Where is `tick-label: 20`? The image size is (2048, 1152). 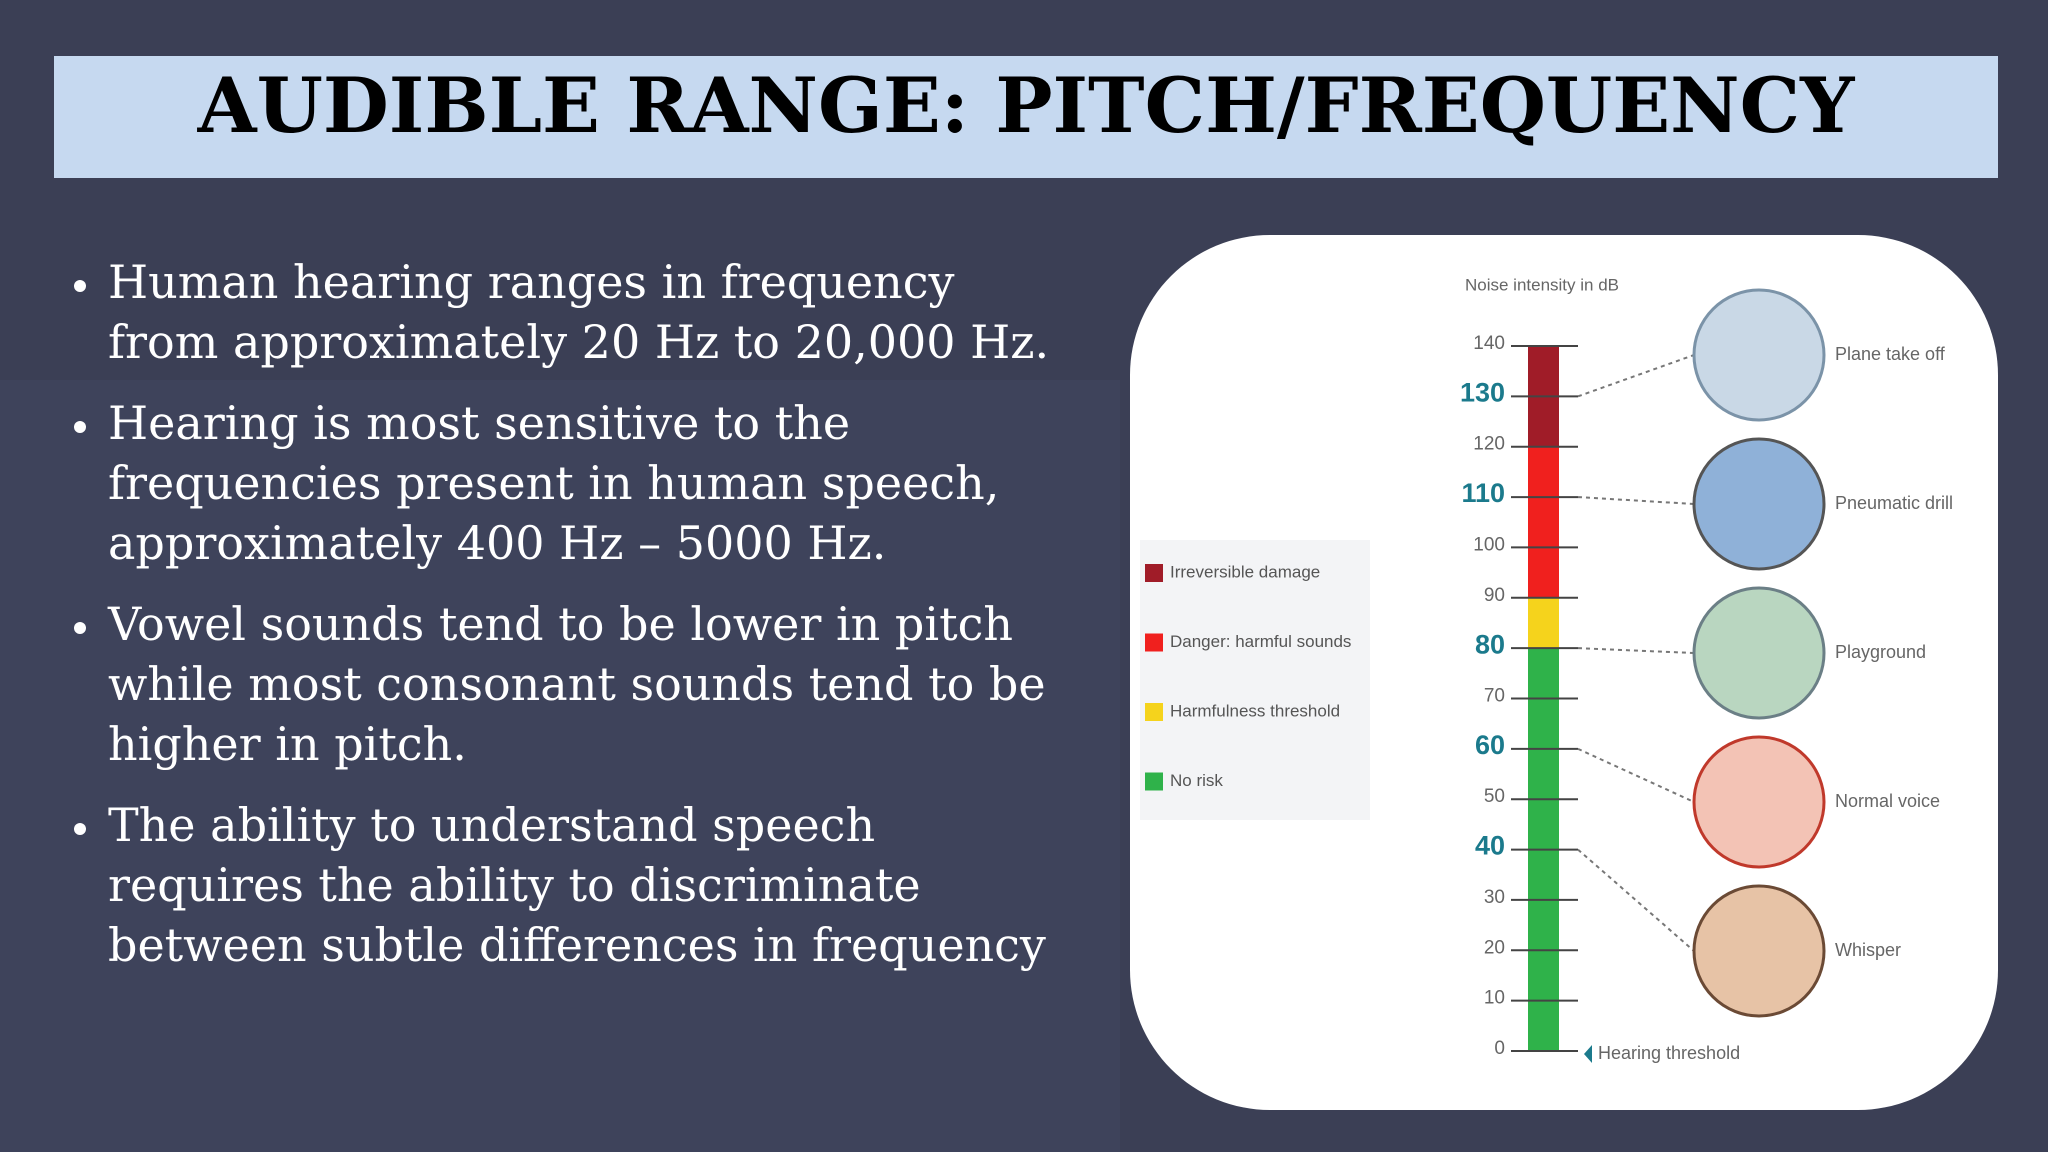 tick-label: 20 is located at coordinates (1494, 947).